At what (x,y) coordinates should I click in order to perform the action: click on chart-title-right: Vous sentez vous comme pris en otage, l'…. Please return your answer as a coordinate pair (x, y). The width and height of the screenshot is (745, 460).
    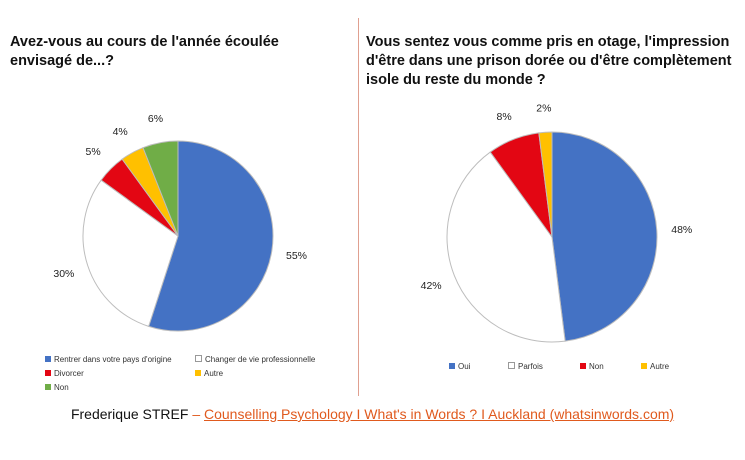
    Looking at the image, I should click on (549, 61).